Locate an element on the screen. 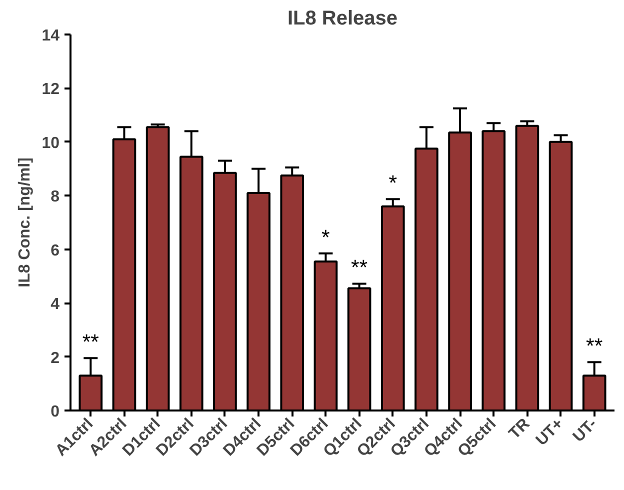  chart-title: IL8 Release is located at coordinates (342, 19).